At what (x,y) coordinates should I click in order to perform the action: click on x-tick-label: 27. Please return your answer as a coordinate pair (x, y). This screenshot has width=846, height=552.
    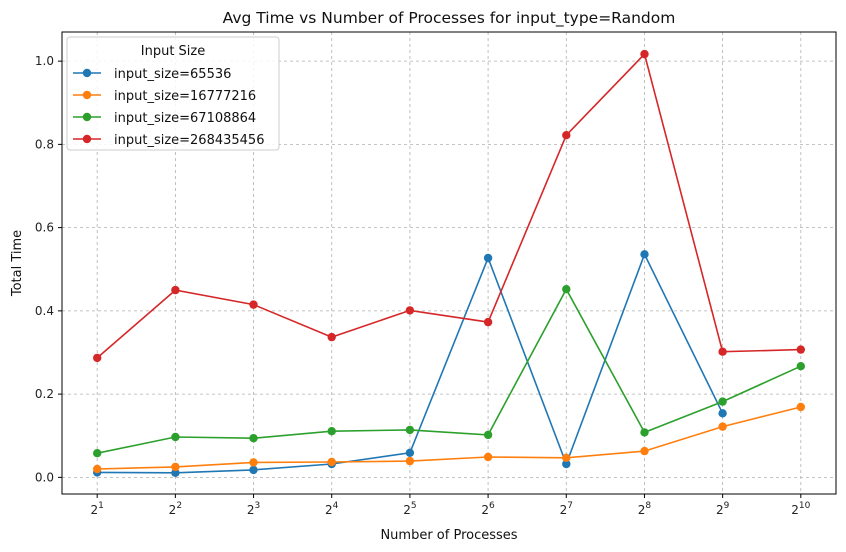
    Looking at the image, I should click on (566, 509).